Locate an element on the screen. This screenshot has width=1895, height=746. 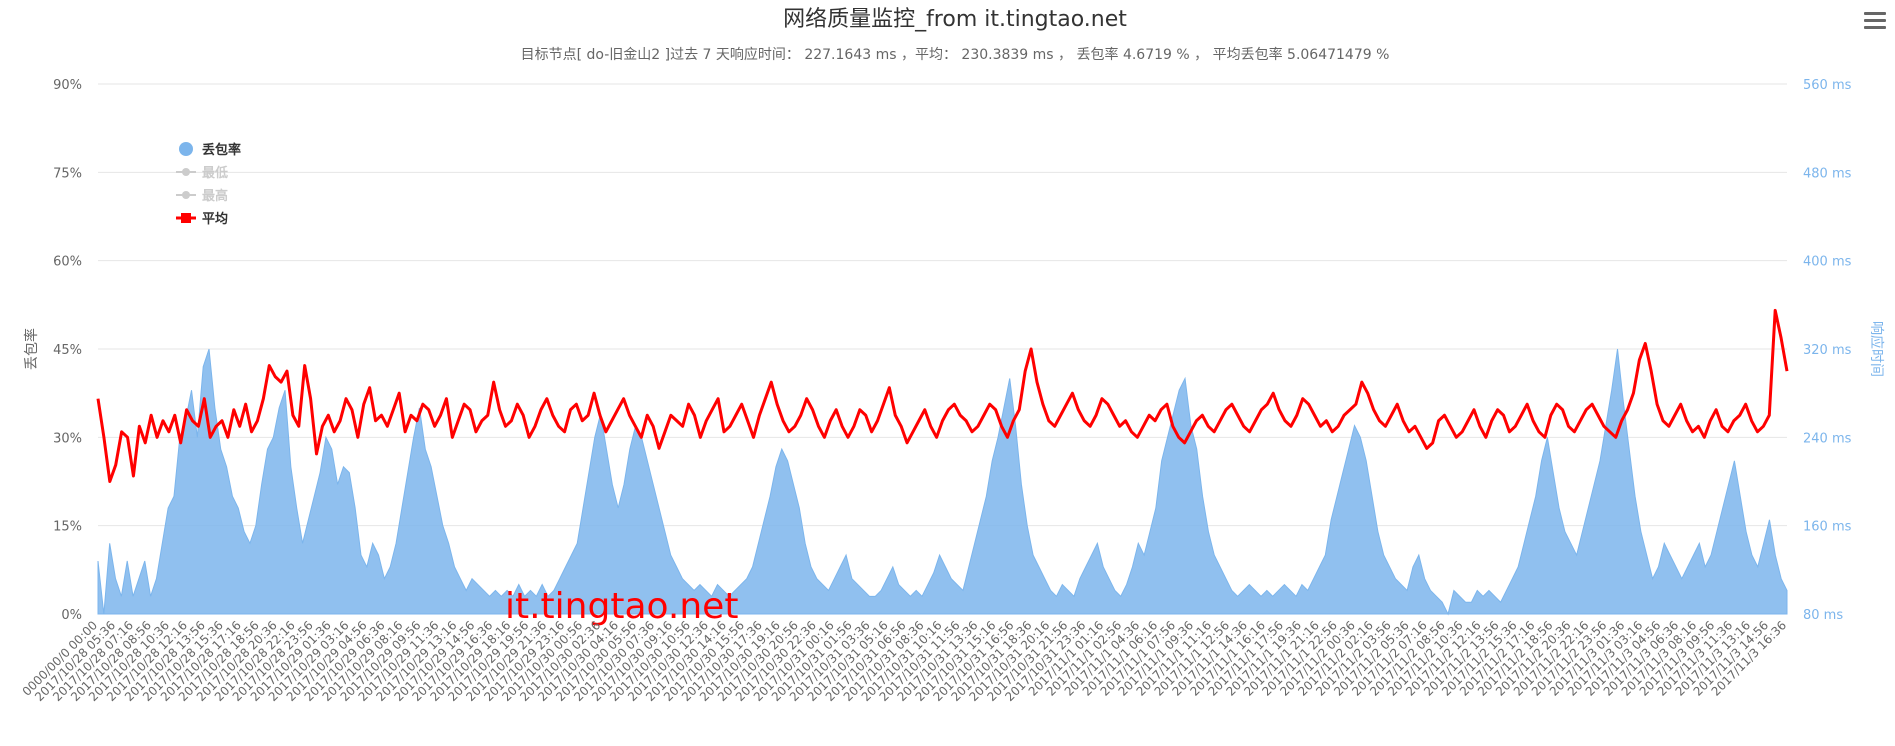
right-tick-label: 400 ms is located at coordinates (1827, 262).